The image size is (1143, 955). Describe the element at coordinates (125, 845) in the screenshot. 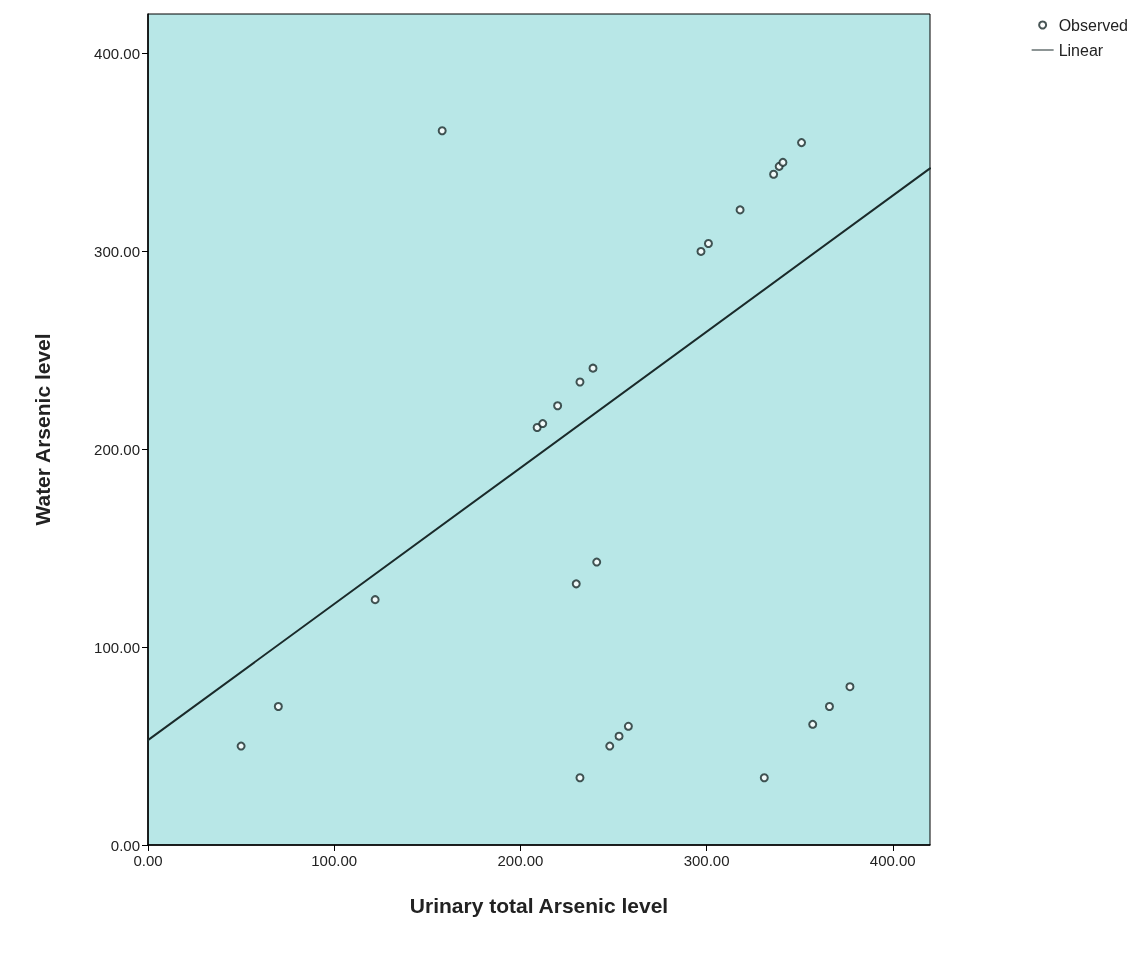

I see `y-tick-label: 0.00` at that location.